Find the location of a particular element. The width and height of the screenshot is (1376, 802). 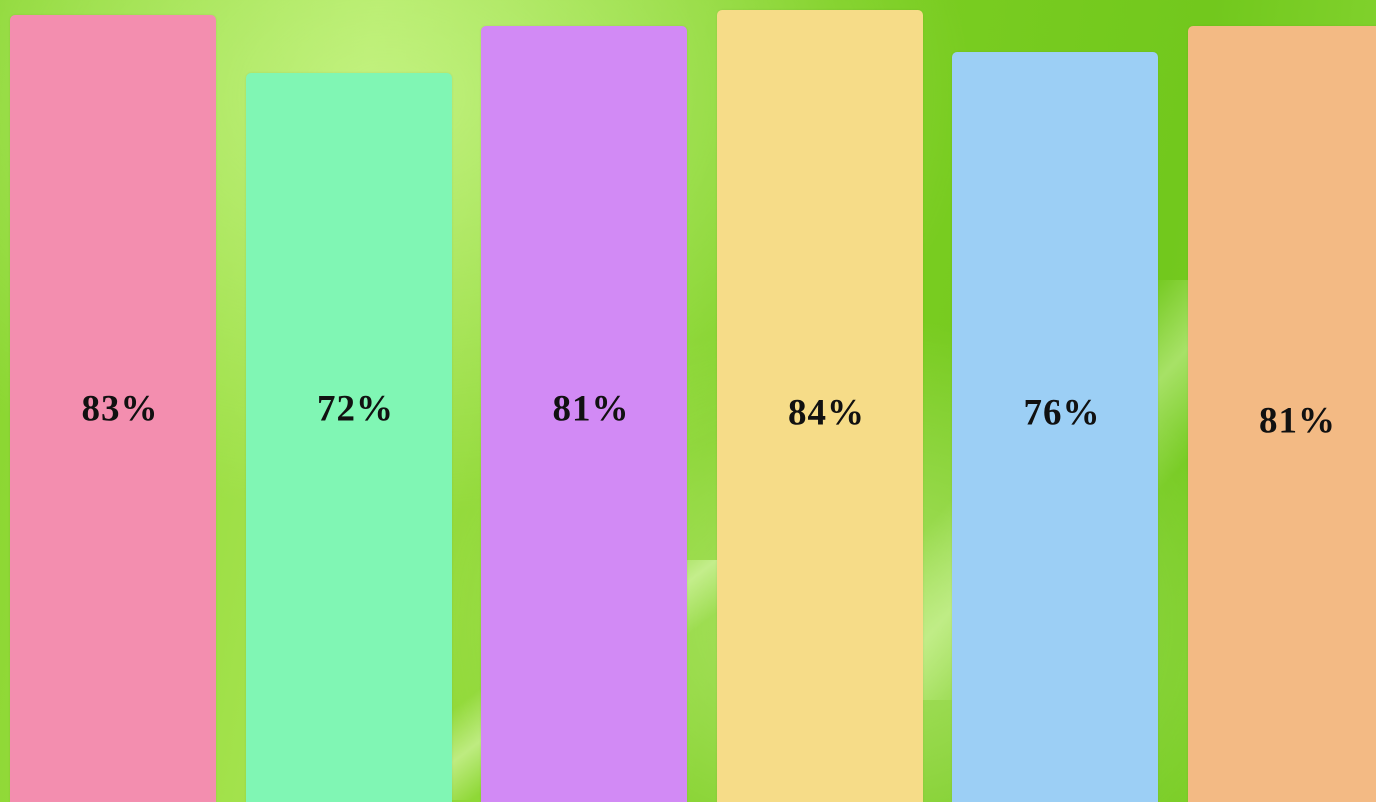

bar-value-label: 76% is located at coordinates (1062, 413).